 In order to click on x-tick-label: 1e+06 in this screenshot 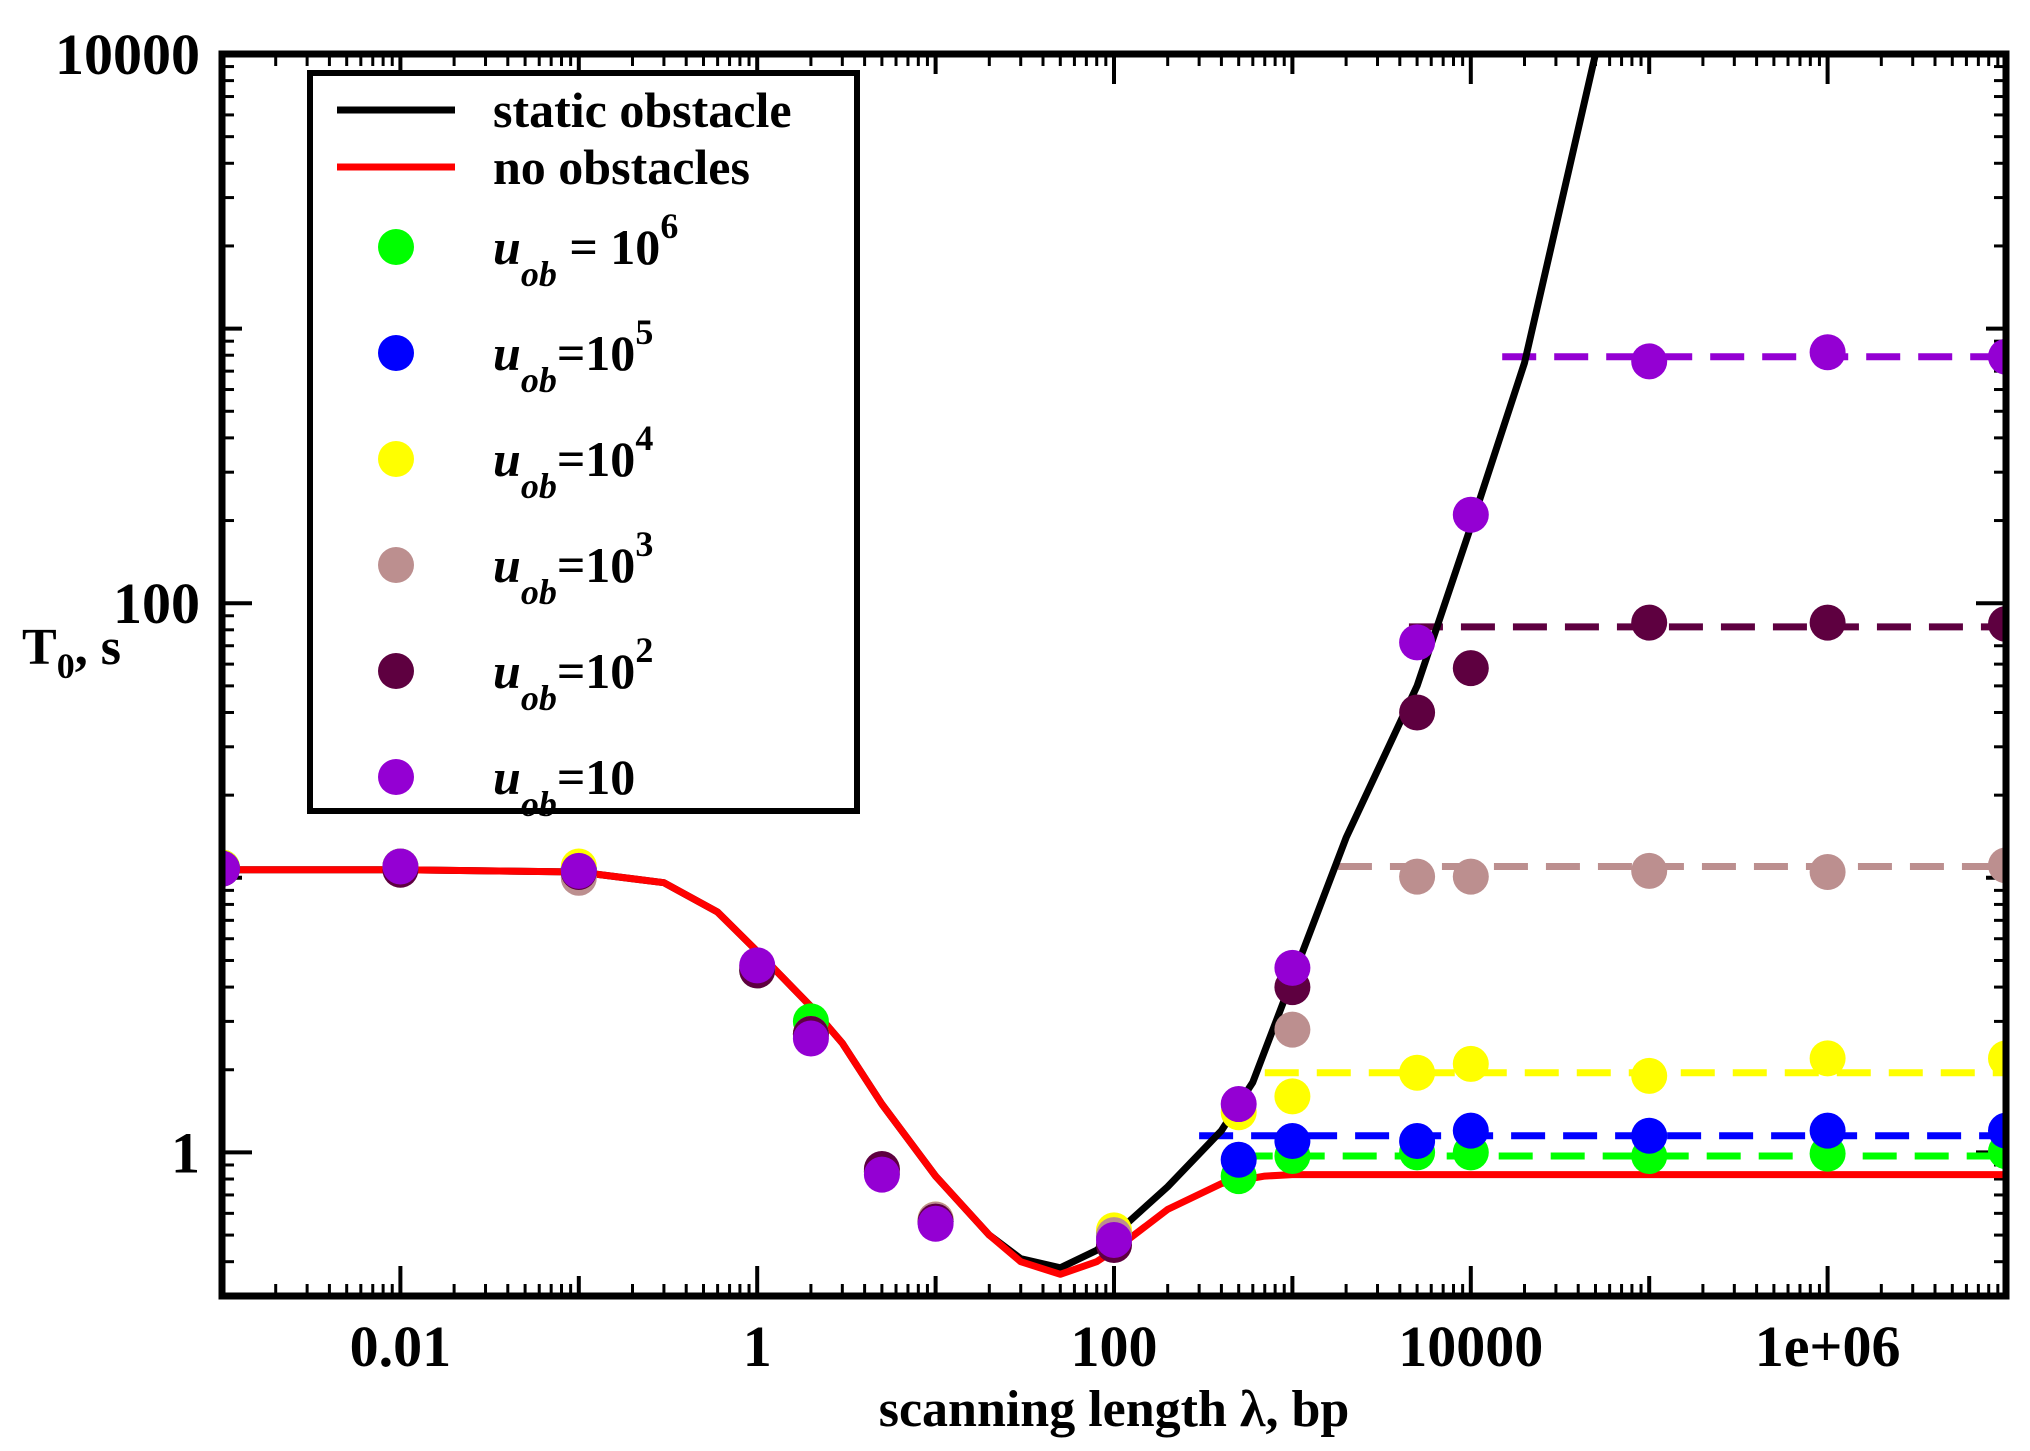, I will do `click(1828, 1346)`.